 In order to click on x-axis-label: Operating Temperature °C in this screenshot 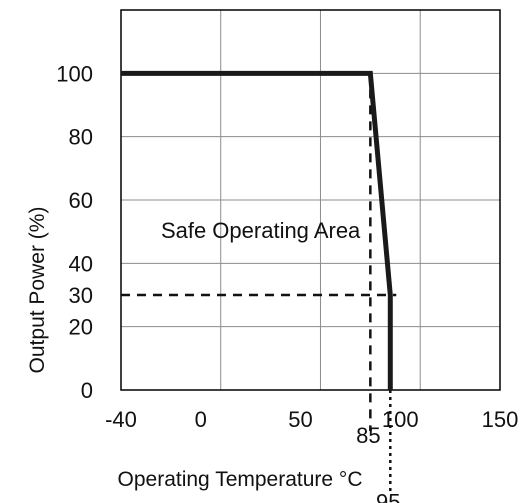, I will do `click(240, 479)`.